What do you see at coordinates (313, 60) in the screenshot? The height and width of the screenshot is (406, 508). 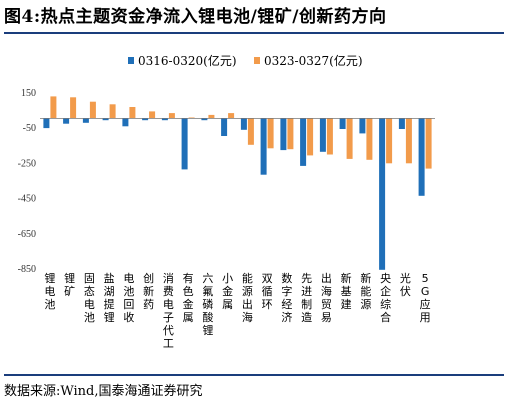 I see `legend-label-series-2: 0323-0327(亿元)` at bounding box center [313, 60].